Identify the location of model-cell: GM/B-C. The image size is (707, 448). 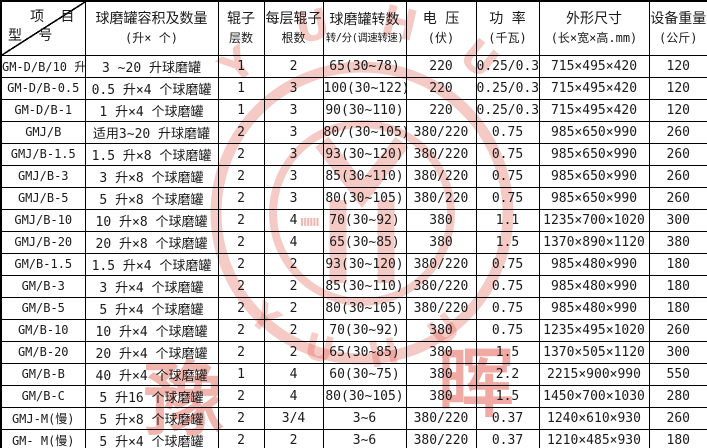
(43, 396).